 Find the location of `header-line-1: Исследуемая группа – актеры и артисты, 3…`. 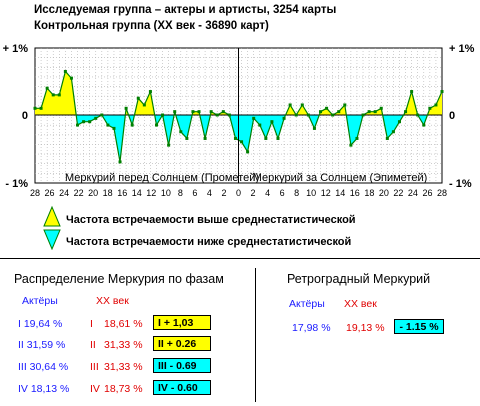

header-line-1: Исследуемая группа – актеры и артисты, 3… is located at coordinates (185, 10).